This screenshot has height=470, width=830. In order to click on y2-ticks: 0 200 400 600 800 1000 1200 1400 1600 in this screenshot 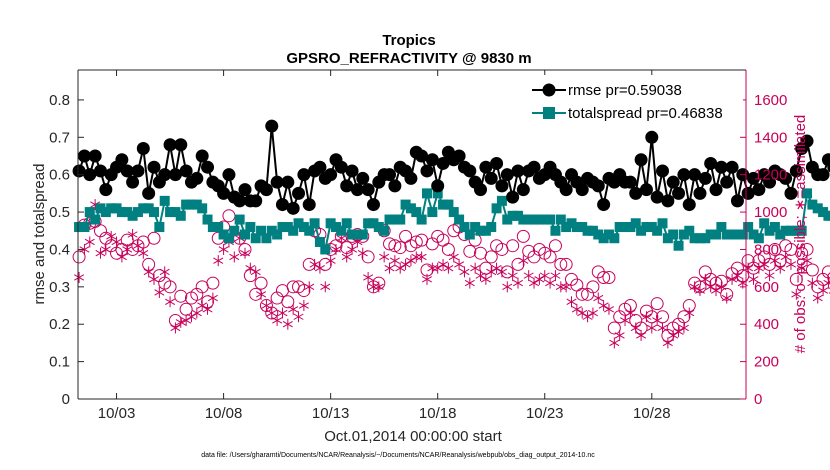, I will do `click(763, 250)`.